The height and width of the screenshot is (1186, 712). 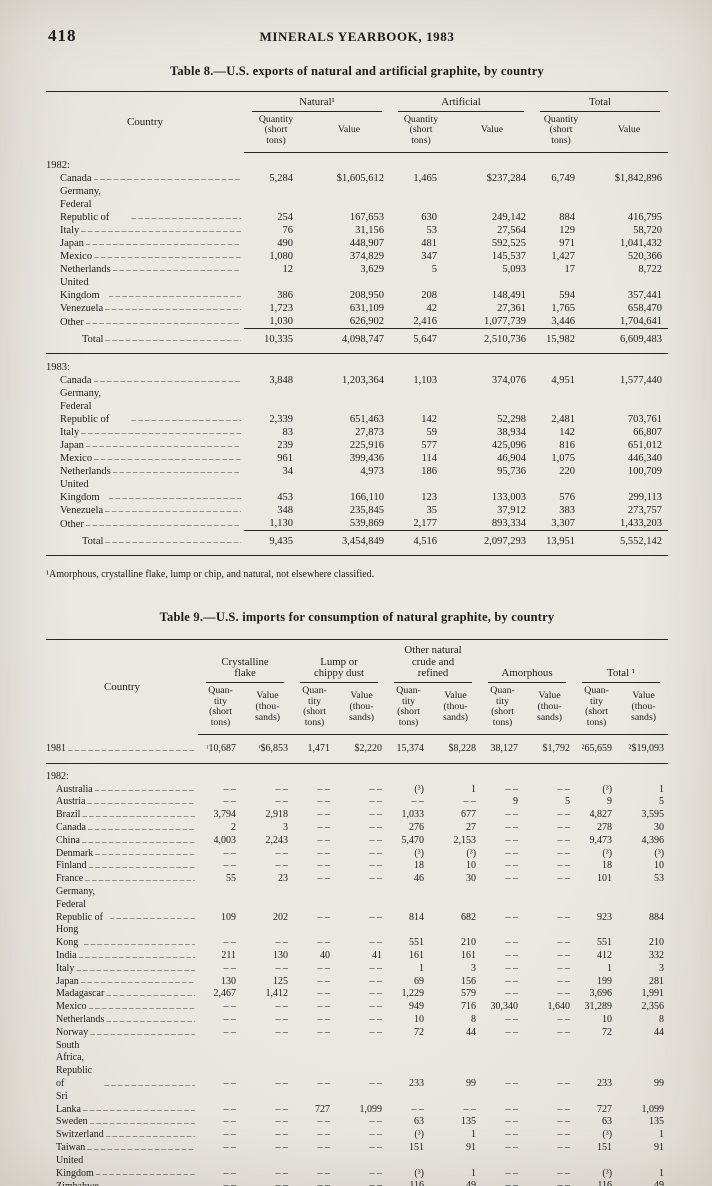 What do you see at coordinates (469, 815) in the screenshot?
I see `value-cell: 677` at bounding box center [469, 815].